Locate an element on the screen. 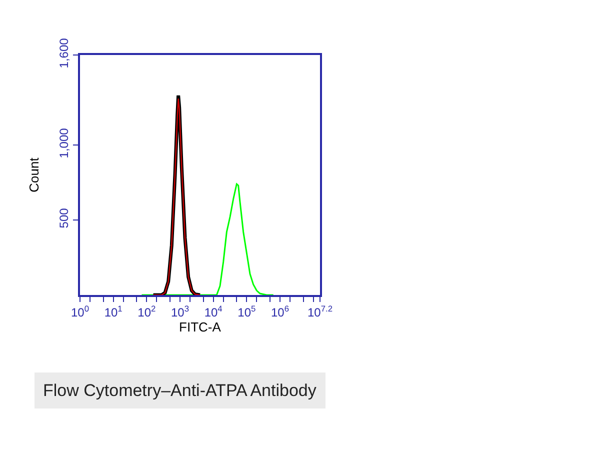  x-tick-label: 10$^{2}$ is located at coordinates (147, 311).